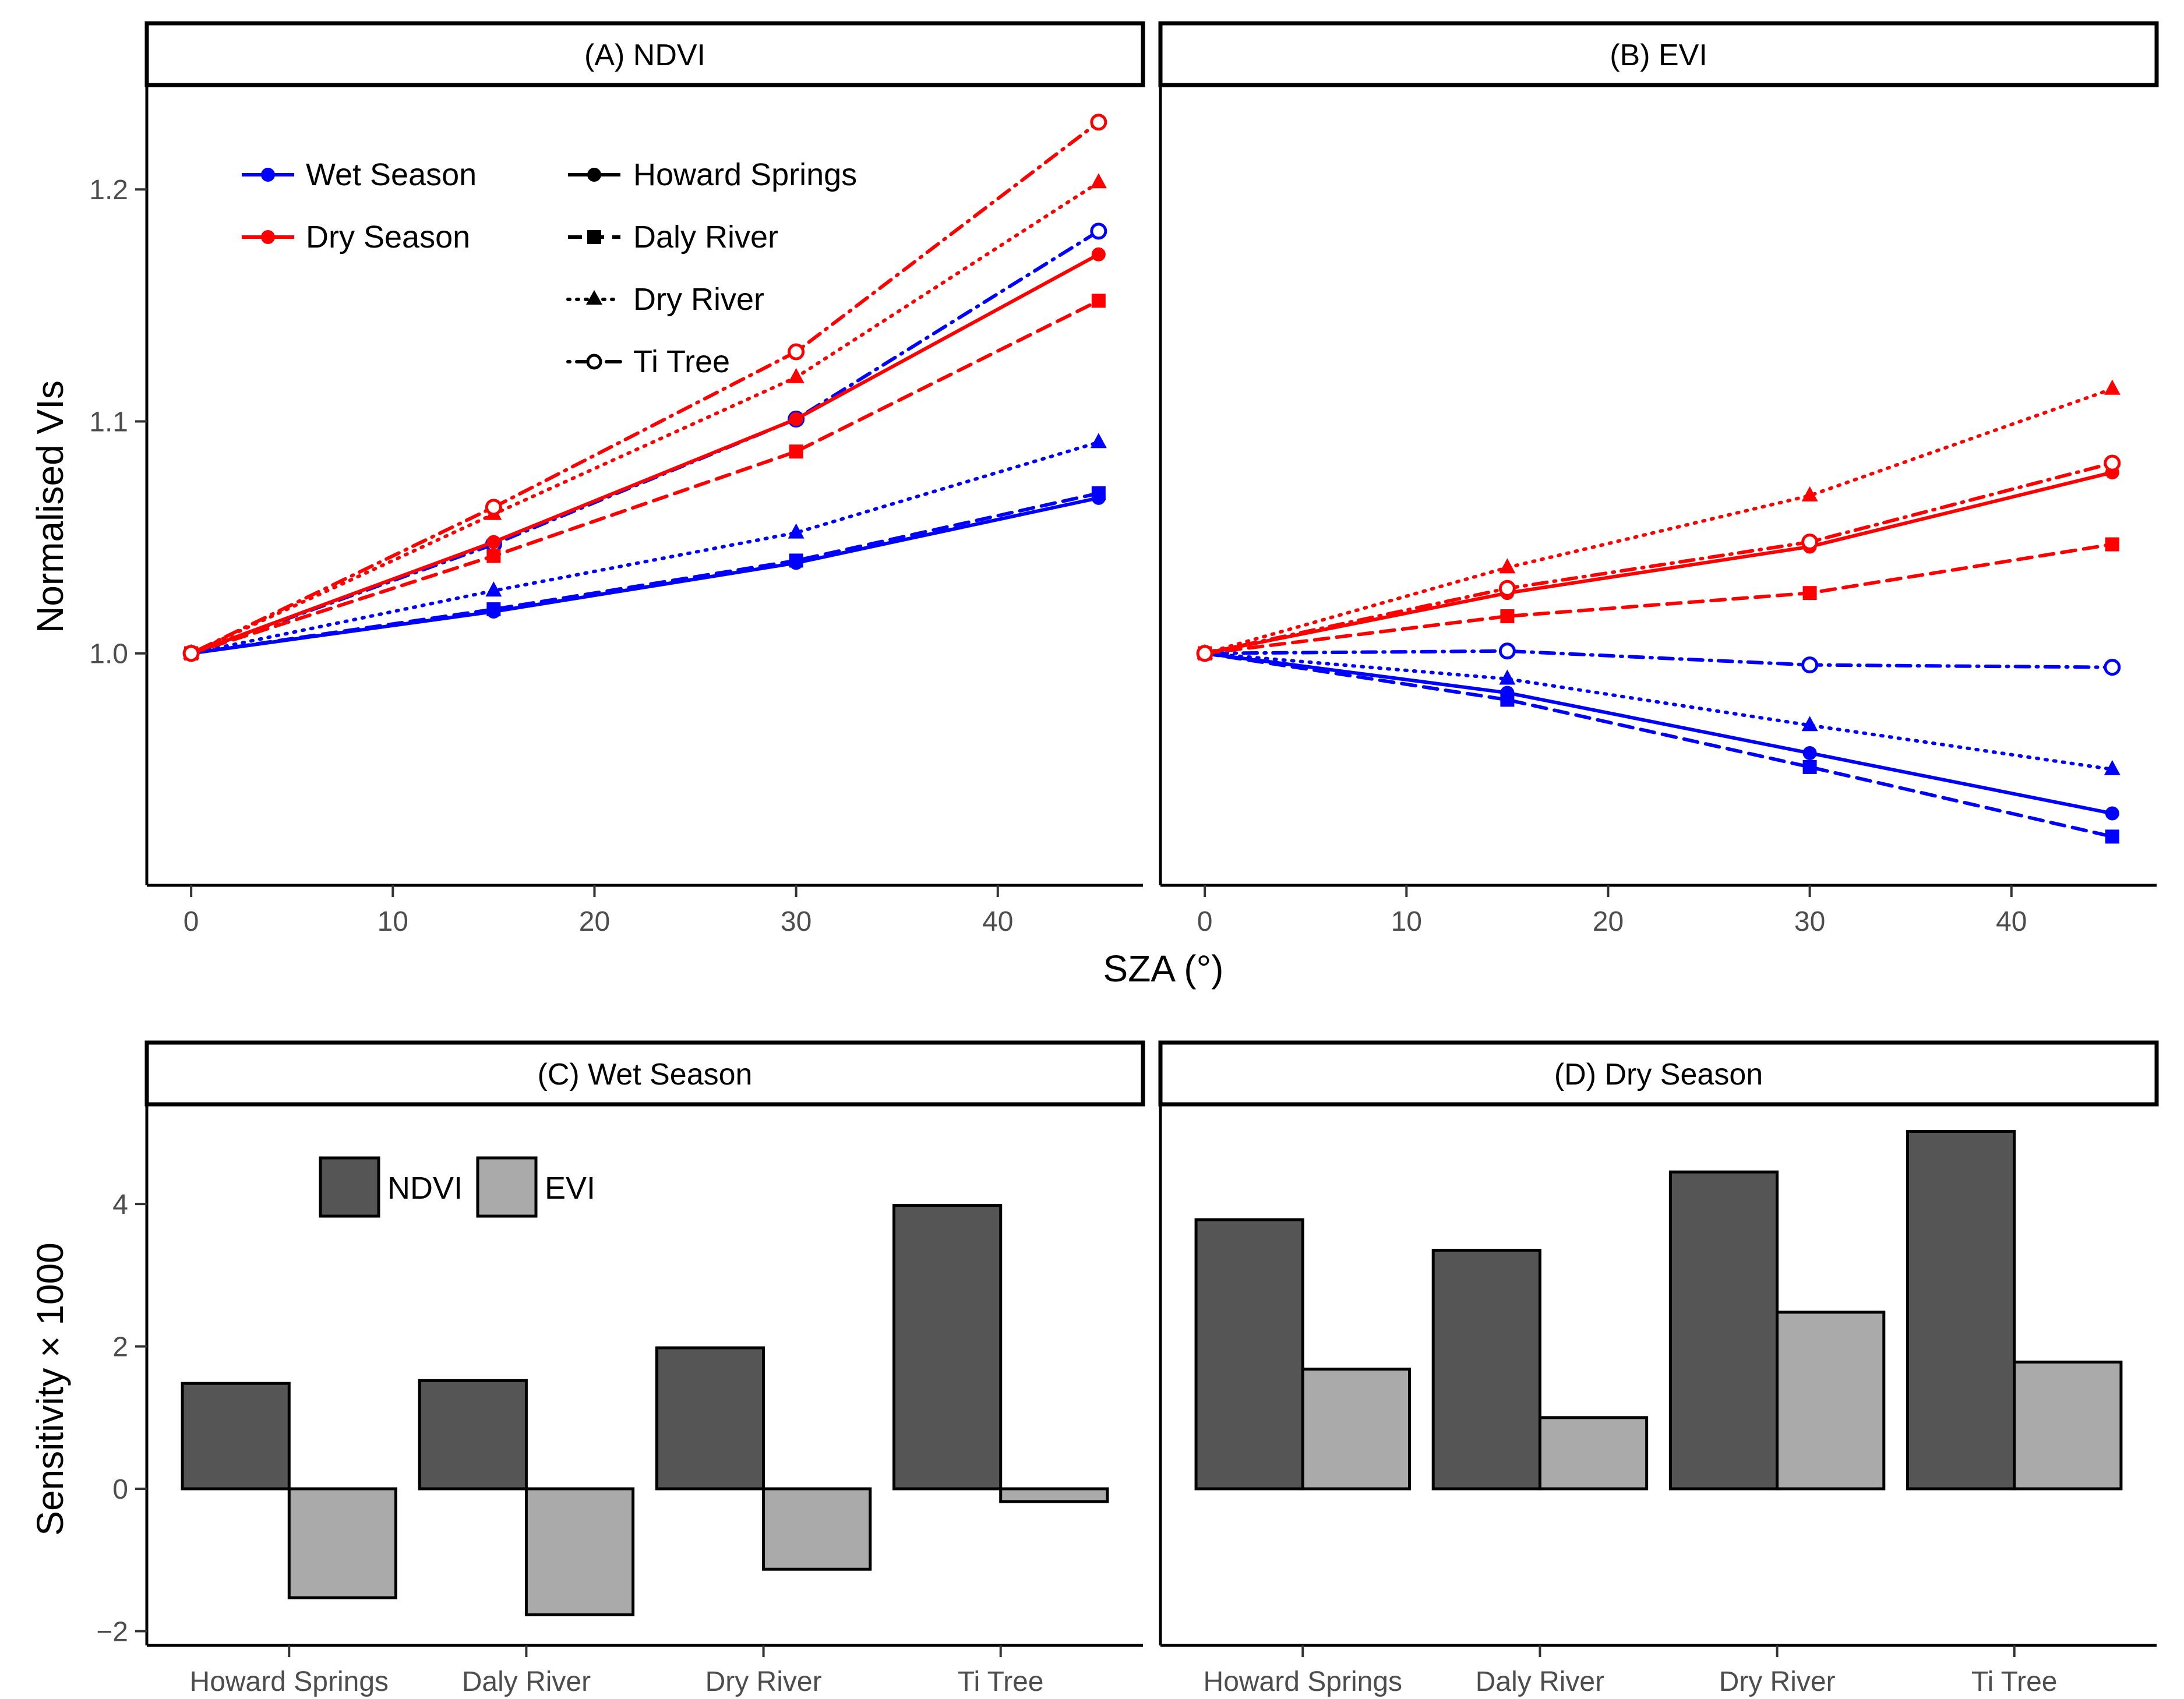 This screenshot has height=1699, width=2184. Describe the element at coordinates (1356, 1429) in the screenshot. I see `panel-d-bar-evi-howard-springs` at that location.